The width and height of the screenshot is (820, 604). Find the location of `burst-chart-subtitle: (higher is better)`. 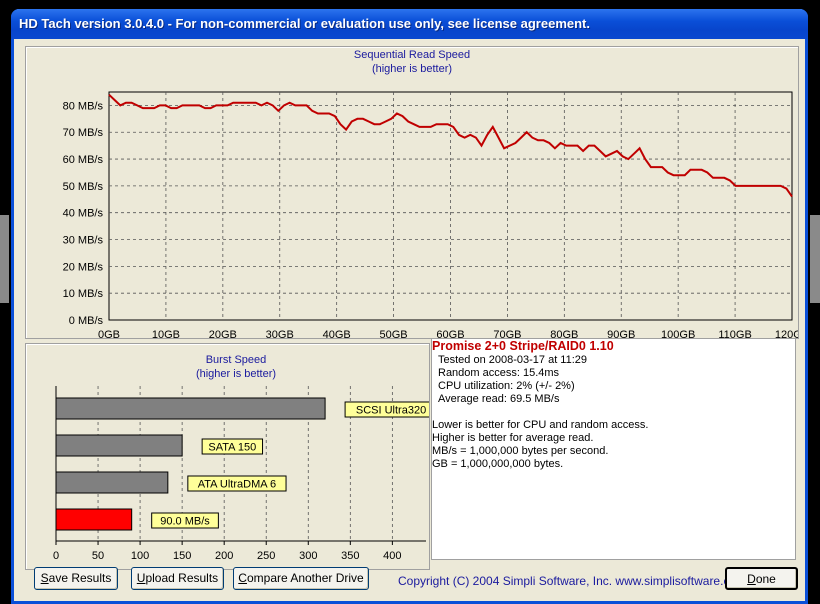

burst-chart-subtitle: (higher is better) is located at coordinates (236, 374).